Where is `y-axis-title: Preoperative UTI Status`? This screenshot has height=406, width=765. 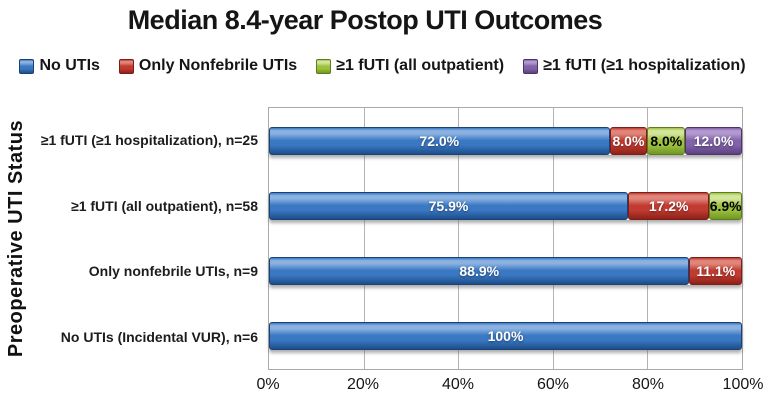
y-axis-title: Preoperative UTI Status is located at coordinates (17, 238).